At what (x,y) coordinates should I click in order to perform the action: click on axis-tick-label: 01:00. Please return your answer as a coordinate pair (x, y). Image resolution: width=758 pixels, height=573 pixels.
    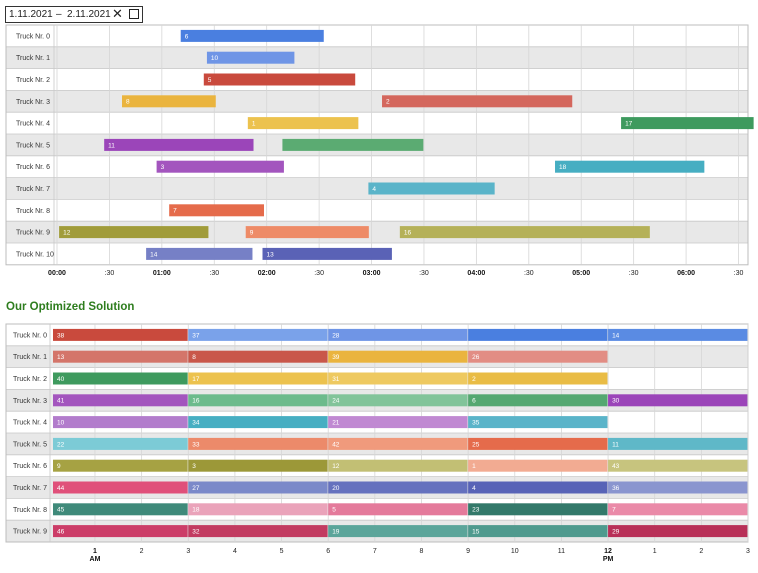
    Looking at the image, I should click on (162, 273).